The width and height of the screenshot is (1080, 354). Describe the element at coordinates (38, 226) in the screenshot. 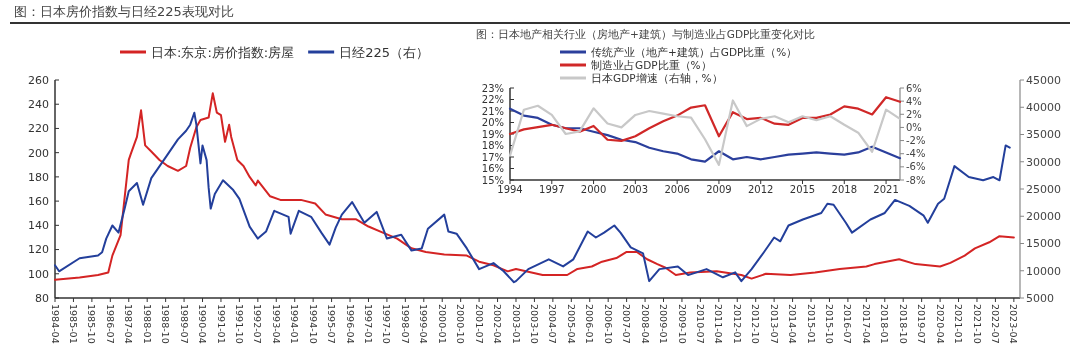

I see `y-tick-label: 140` at that location.